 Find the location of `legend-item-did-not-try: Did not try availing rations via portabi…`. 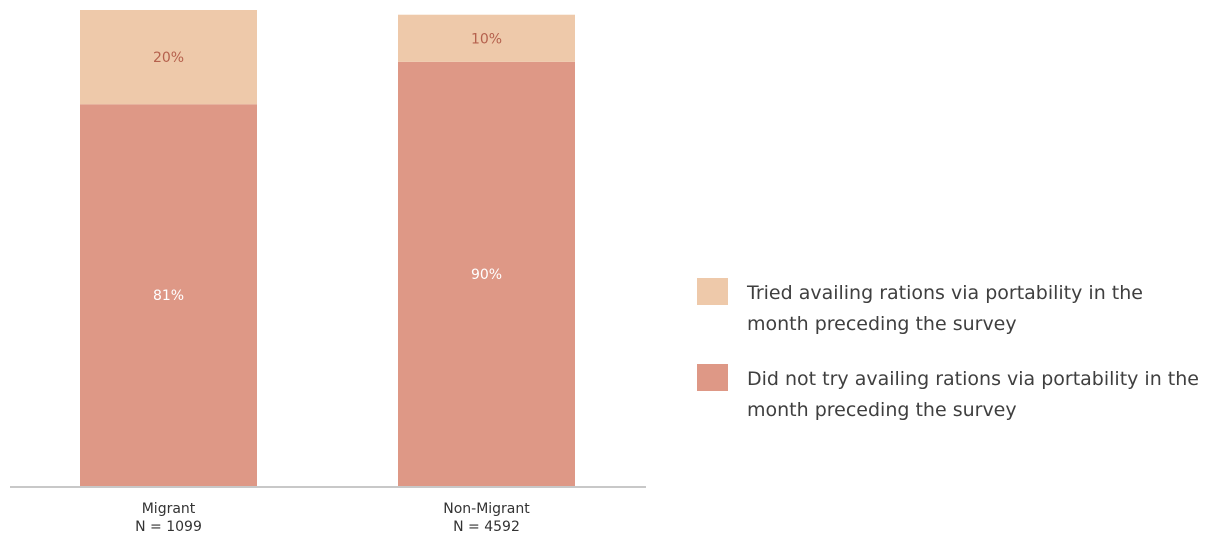

legend-item-did-not-try: Did not try availing rations via portabi… is located at coordinates (952, 395).